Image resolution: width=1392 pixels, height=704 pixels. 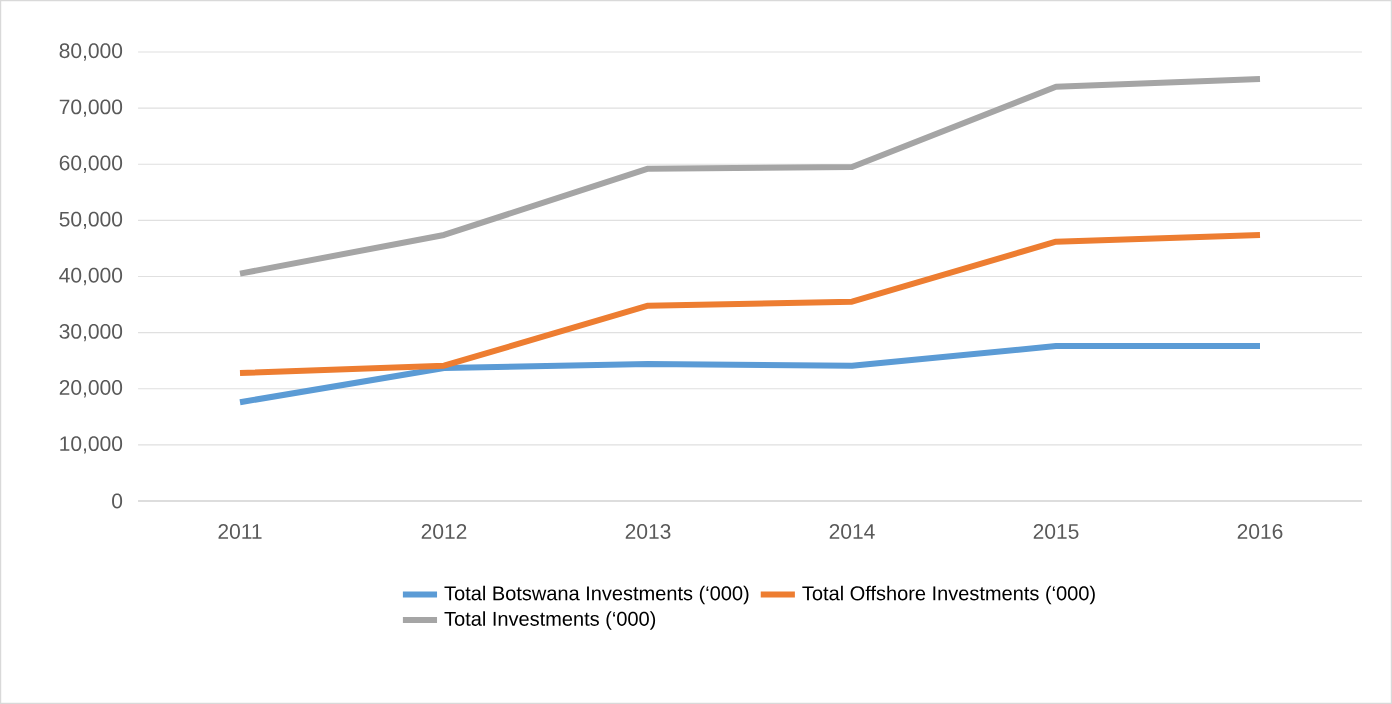 I want to click on y-tick-label: 70,000, so click(x=91, y=108).